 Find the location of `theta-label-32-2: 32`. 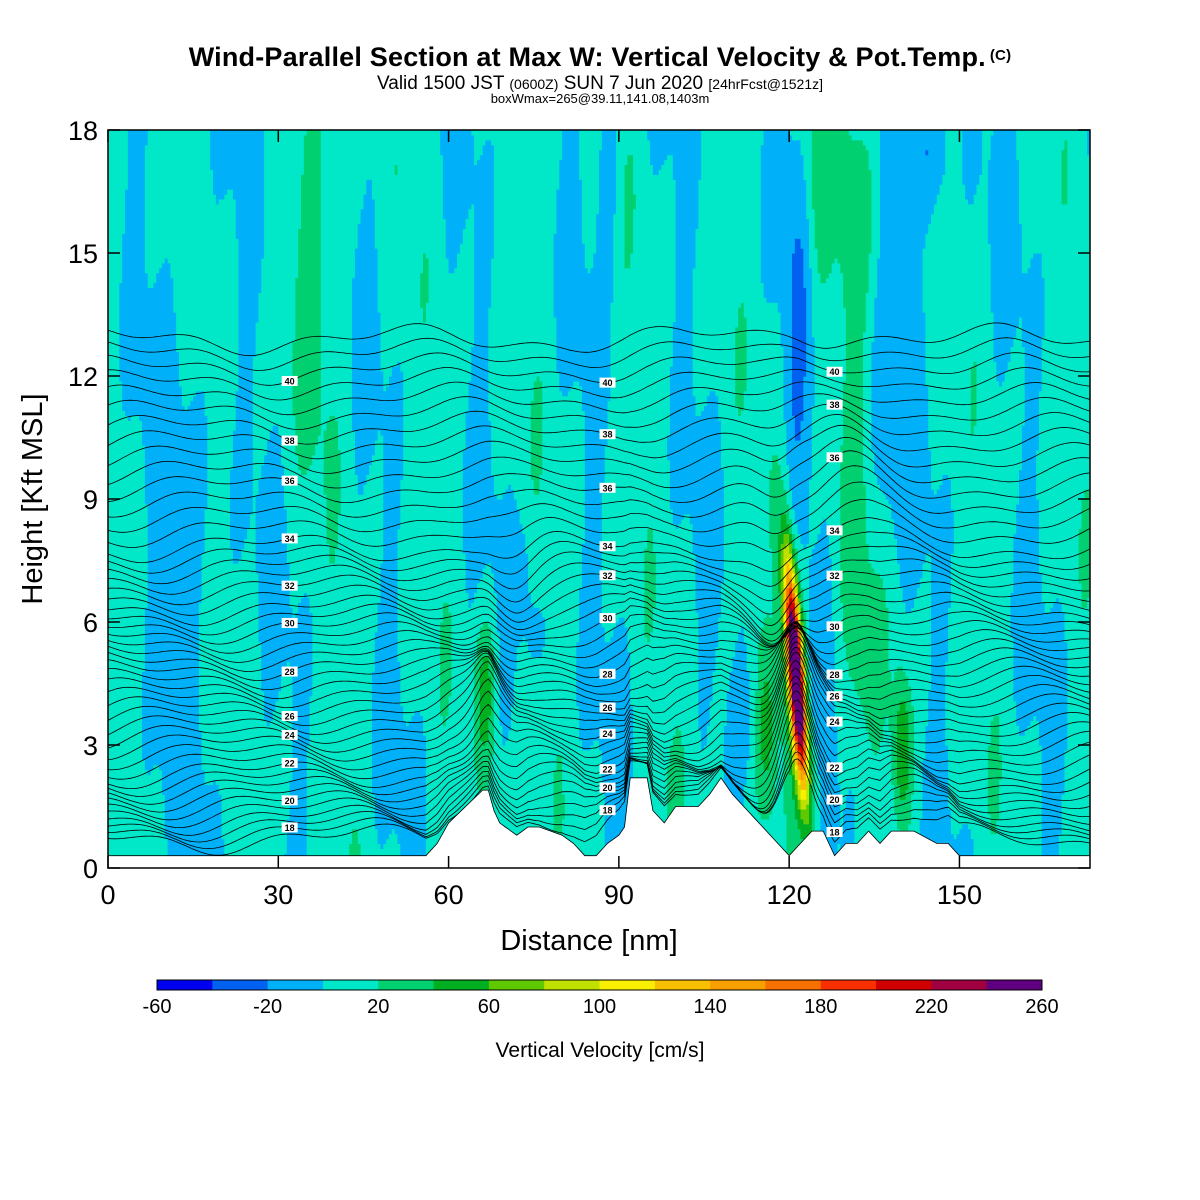

theta-label-32-2: 32 is located at coordinates (835, 576).